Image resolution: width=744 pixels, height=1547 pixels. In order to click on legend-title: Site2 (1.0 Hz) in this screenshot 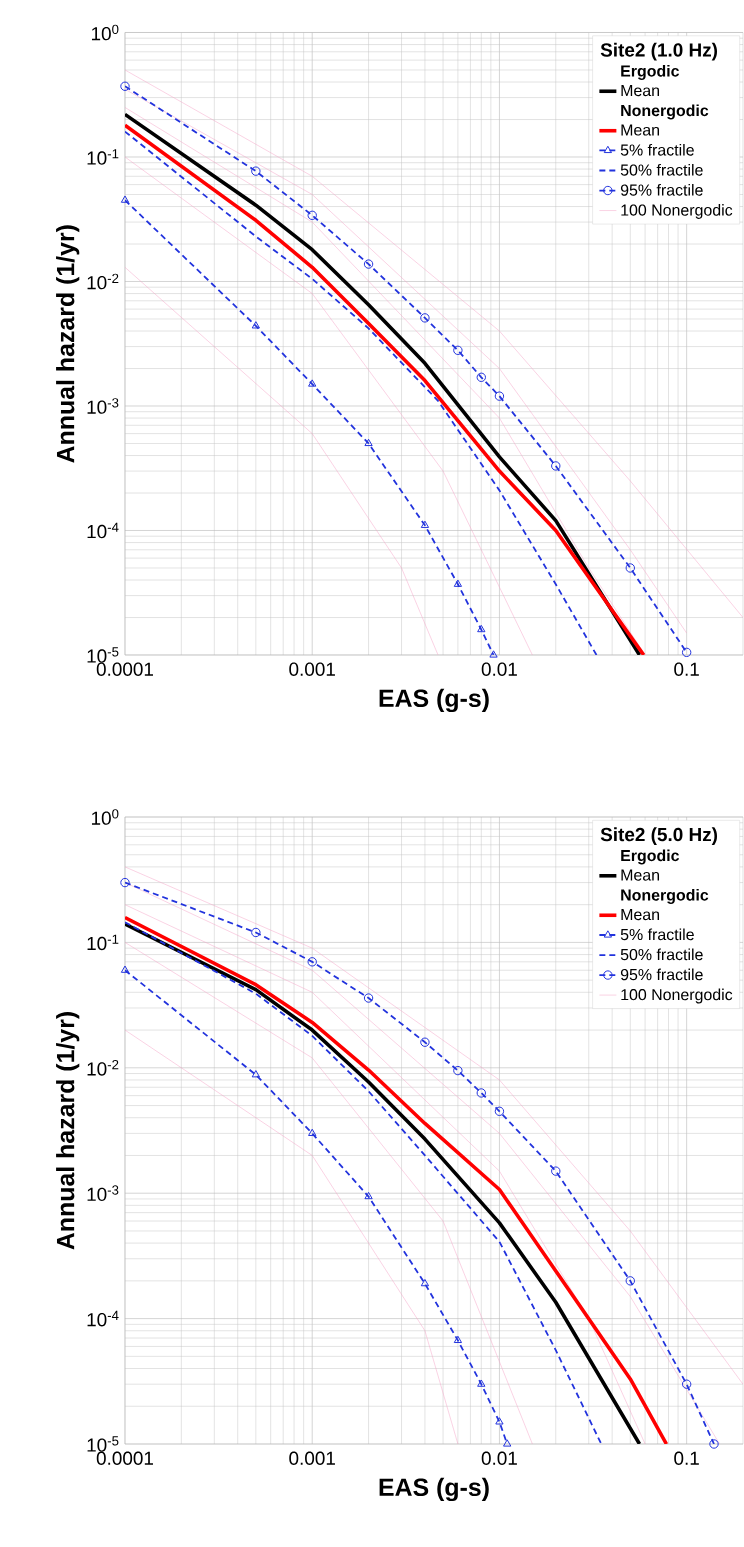, I will do `click(659, 51)`.